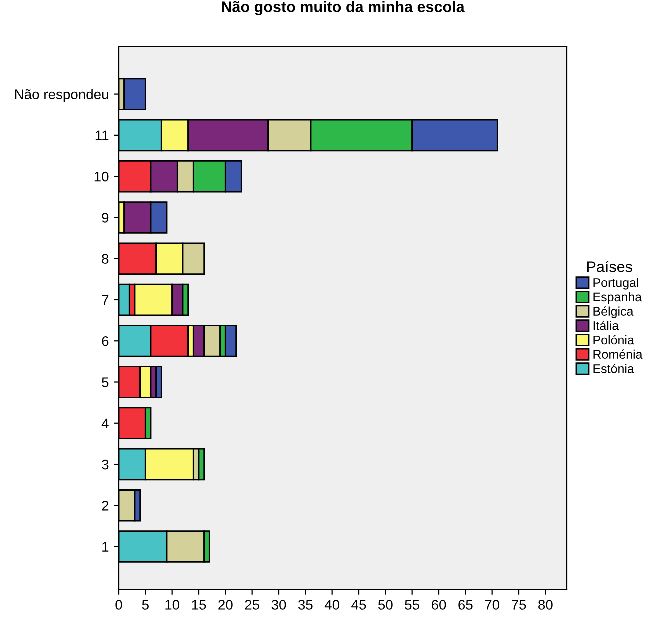  Describe the element at coordinates (616, 284) in the screenshot. I see `legend-label: Portugal` at that location.